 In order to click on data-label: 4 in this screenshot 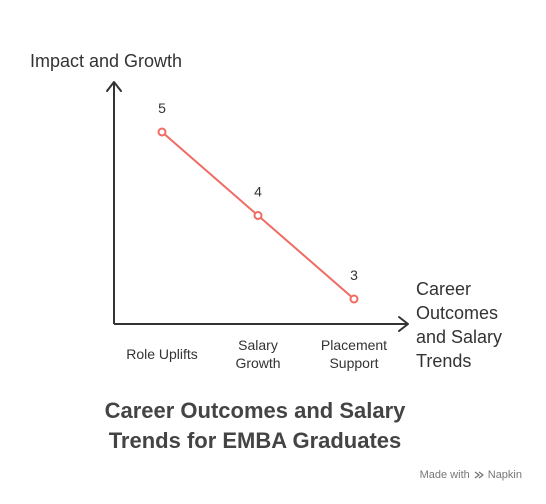, I will do `click(258, 192)`.